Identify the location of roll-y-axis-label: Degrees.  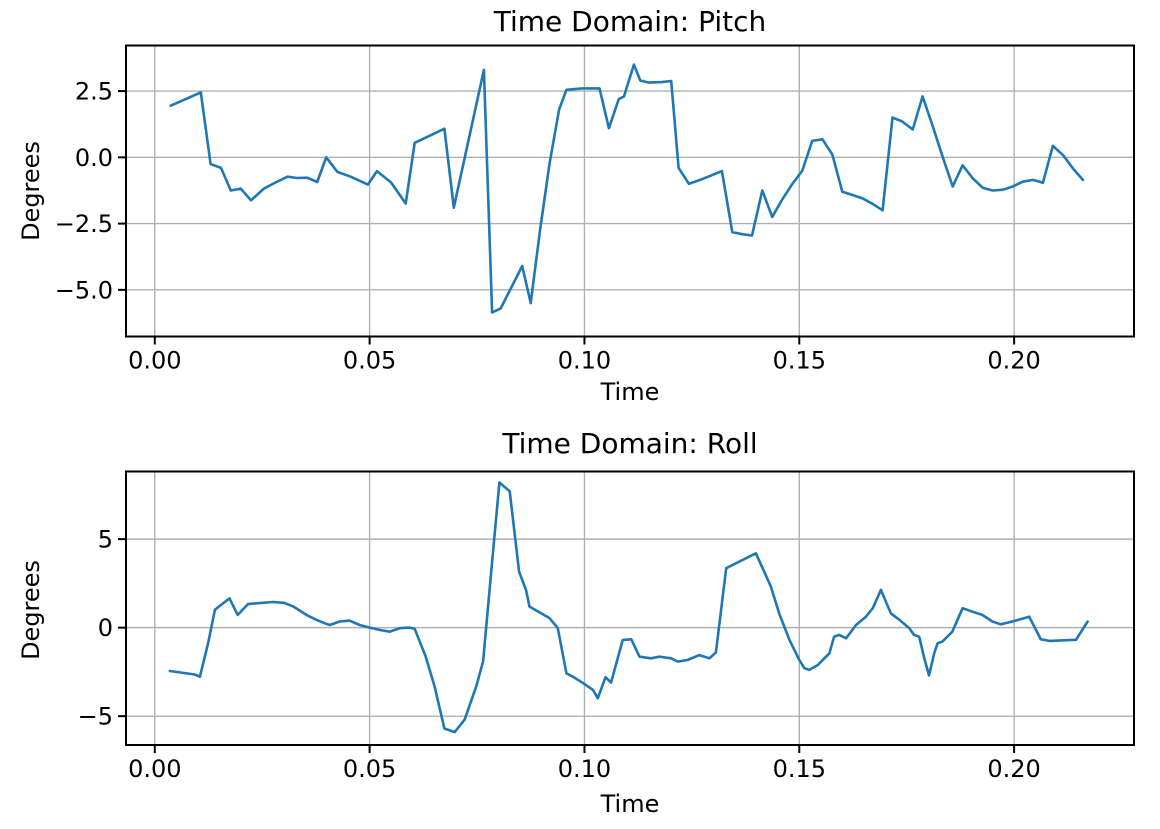
(31, 610).